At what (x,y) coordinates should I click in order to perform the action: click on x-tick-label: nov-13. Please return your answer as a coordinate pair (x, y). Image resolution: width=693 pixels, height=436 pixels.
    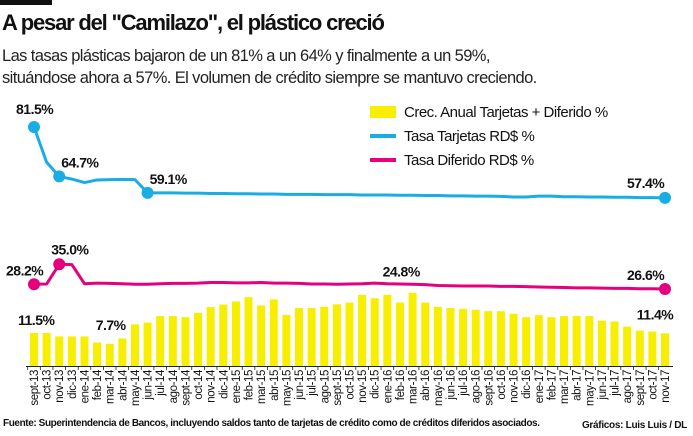
    Looking at the image, I should click on (60, 386).